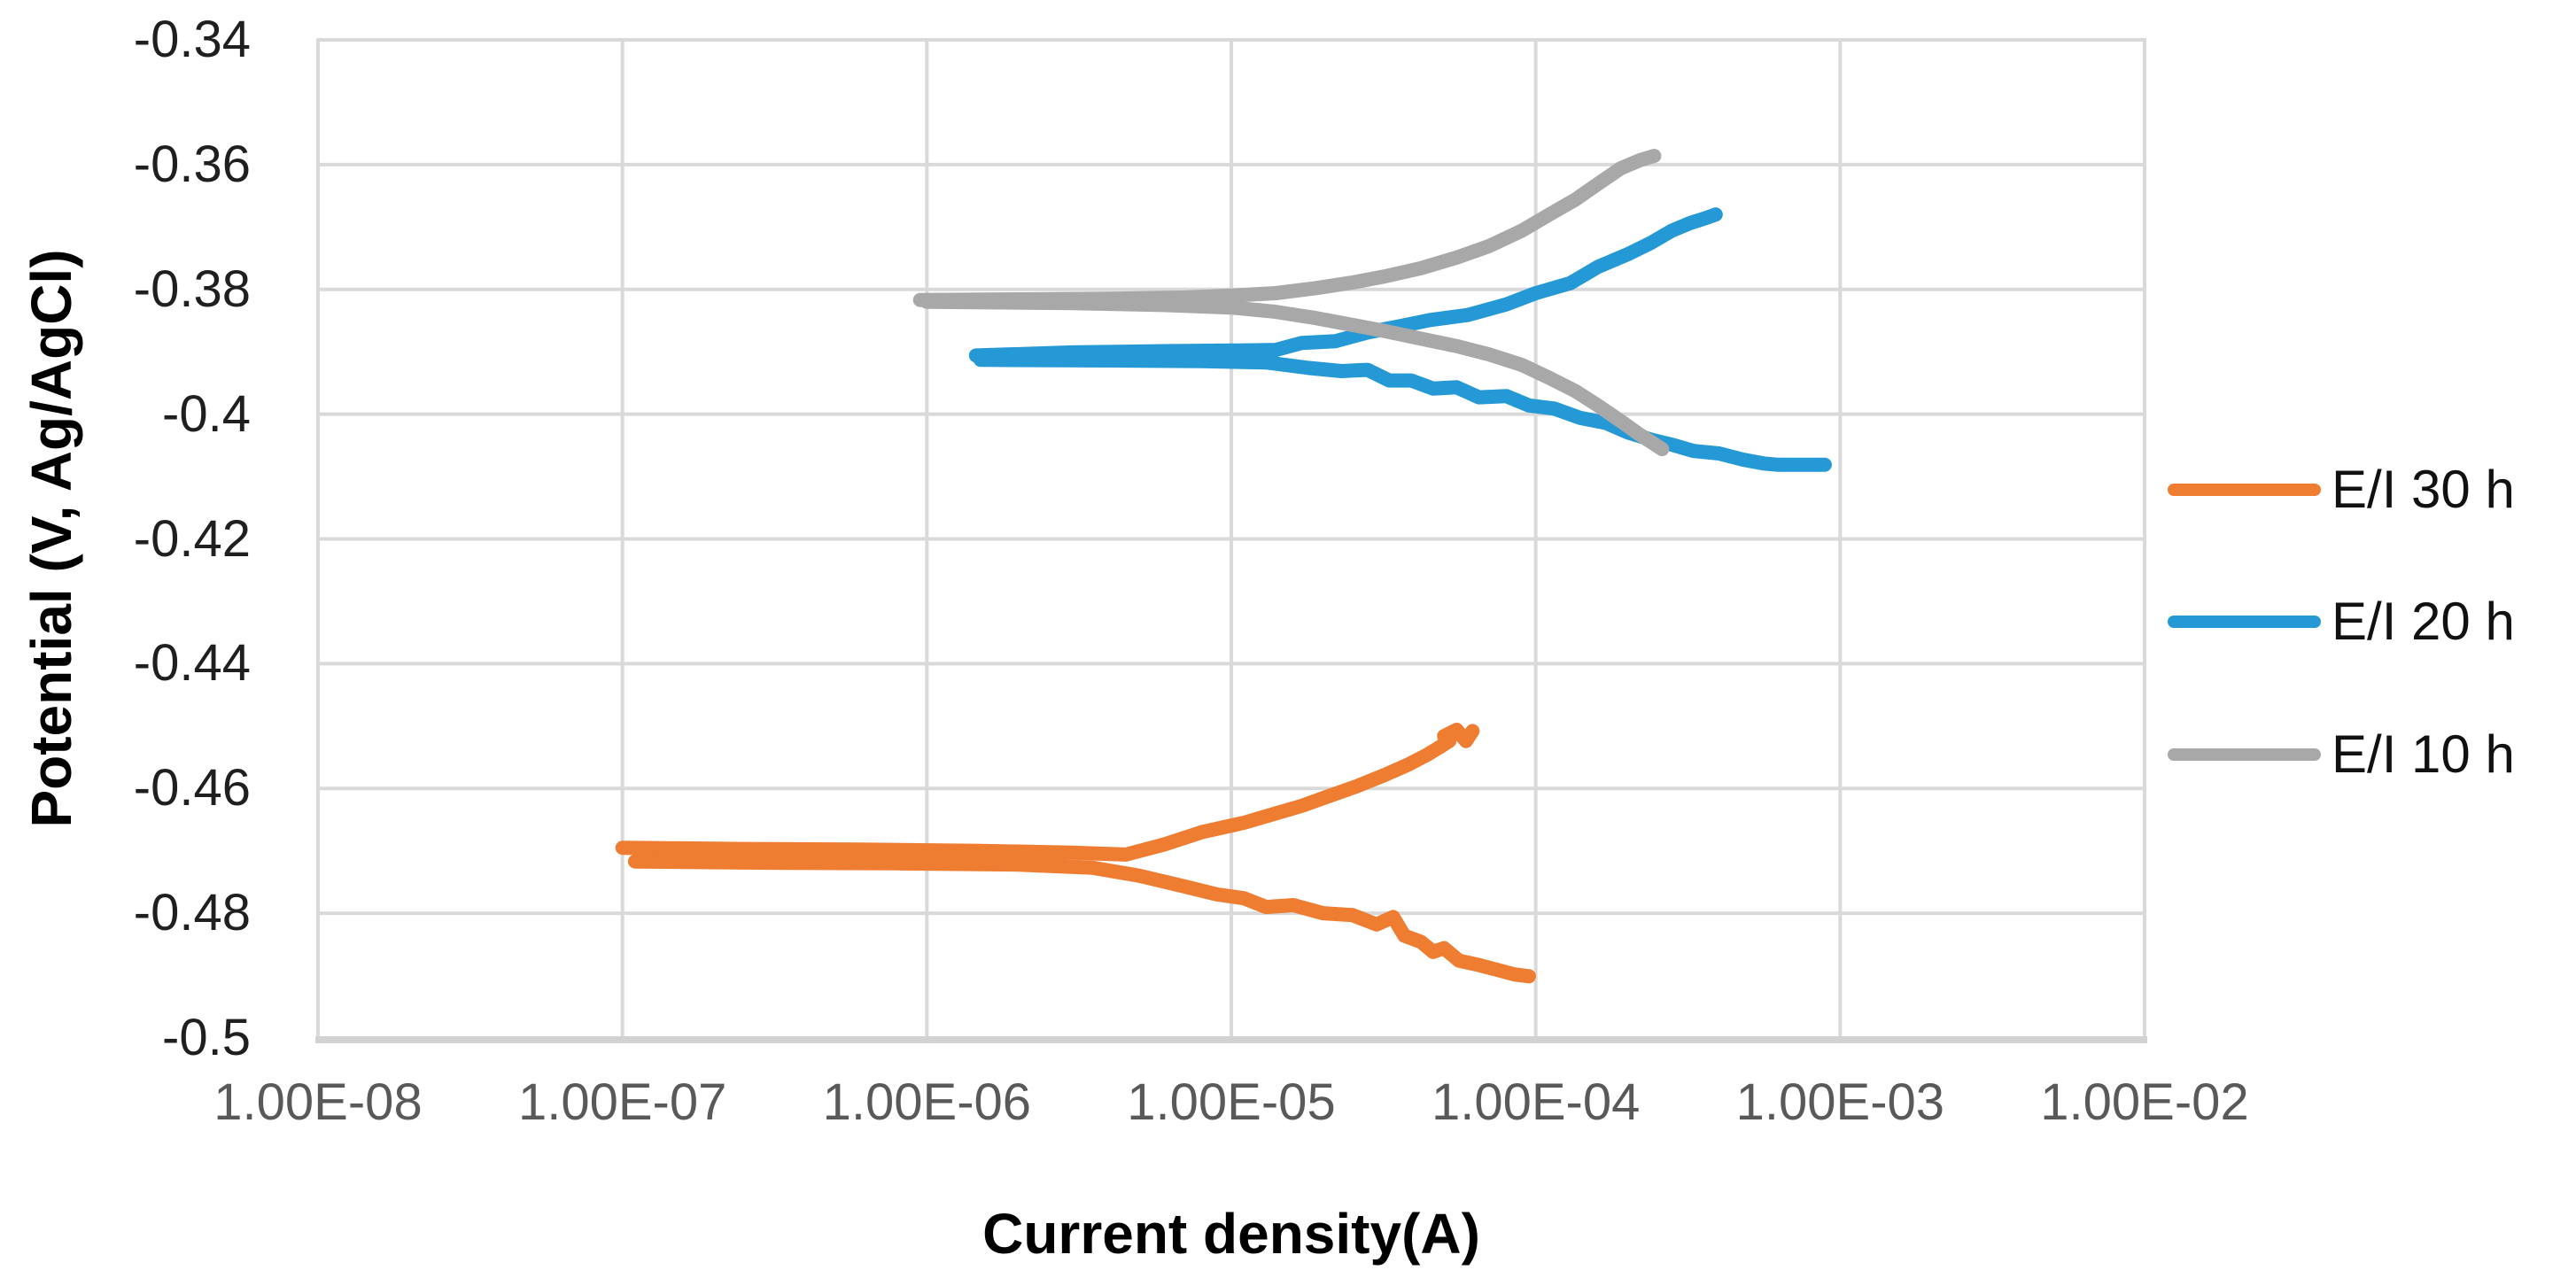  What do you see at coordinates (927, 1102) in the screenshot?
I see `x-tick-label: 1.00E-06` at bounding box center [927, 1102].